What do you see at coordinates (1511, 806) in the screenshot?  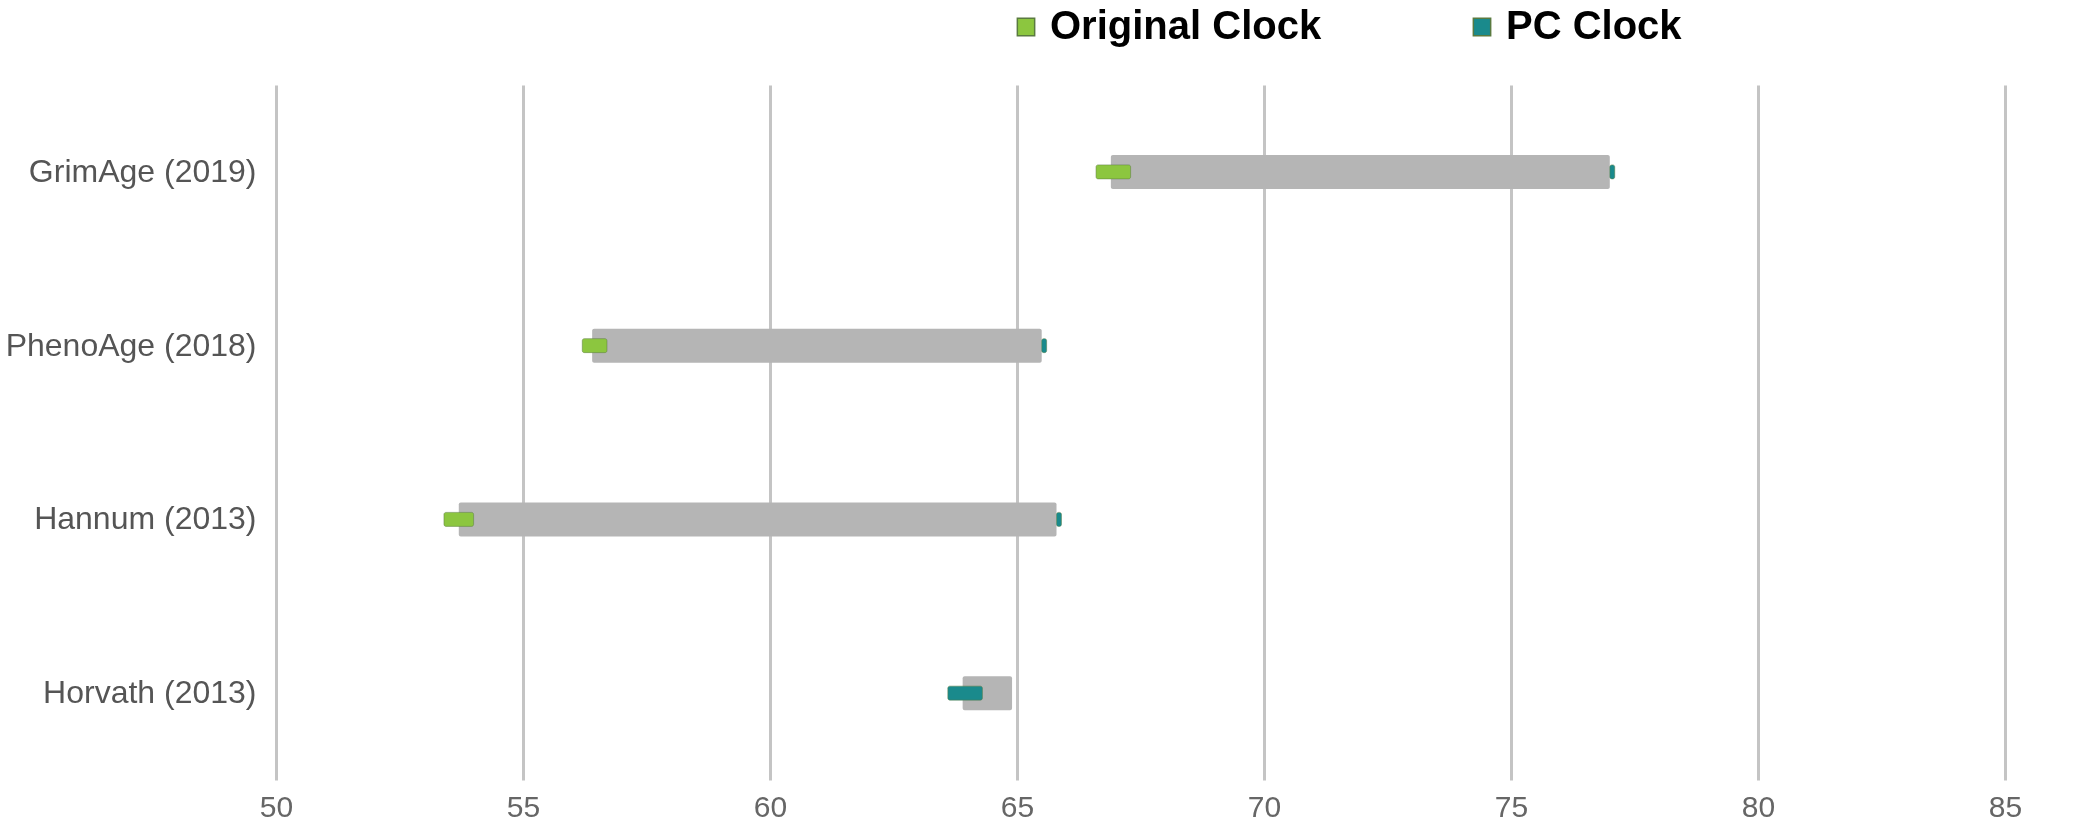 I see `x-tick-label: 75` at bounding box center [1511, 806].